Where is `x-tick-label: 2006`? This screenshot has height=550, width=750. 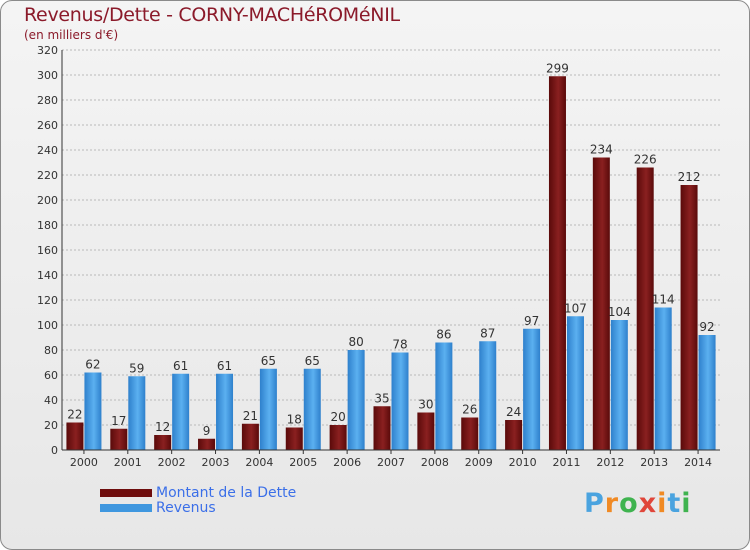
x-tick-label: 2006 is located at coordinates (347, 462).